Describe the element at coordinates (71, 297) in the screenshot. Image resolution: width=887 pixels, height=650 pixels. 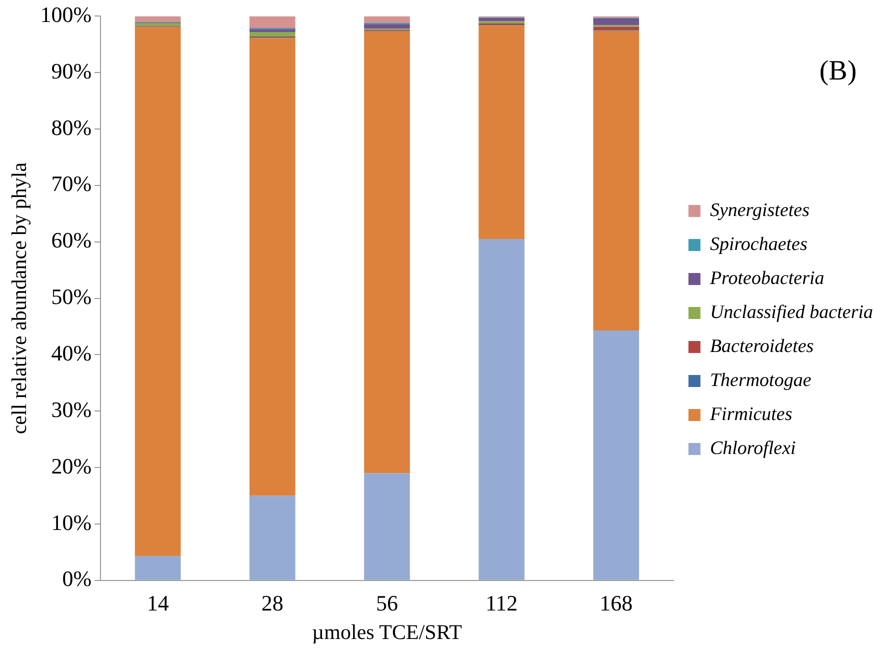
I see `y-tick-label: 50%` at that location.